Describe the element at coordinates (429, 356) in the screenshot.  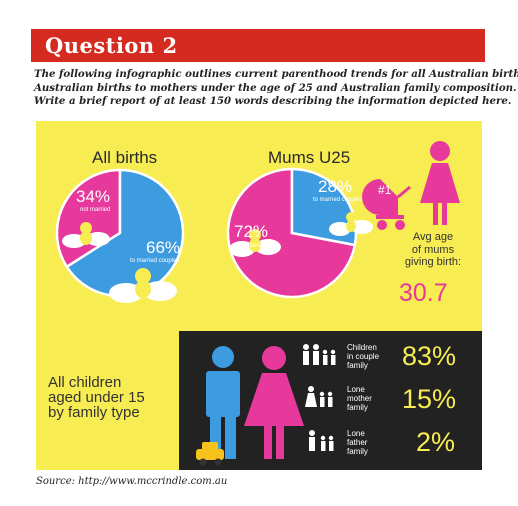
I see `family-row-value: 83%` at that location.